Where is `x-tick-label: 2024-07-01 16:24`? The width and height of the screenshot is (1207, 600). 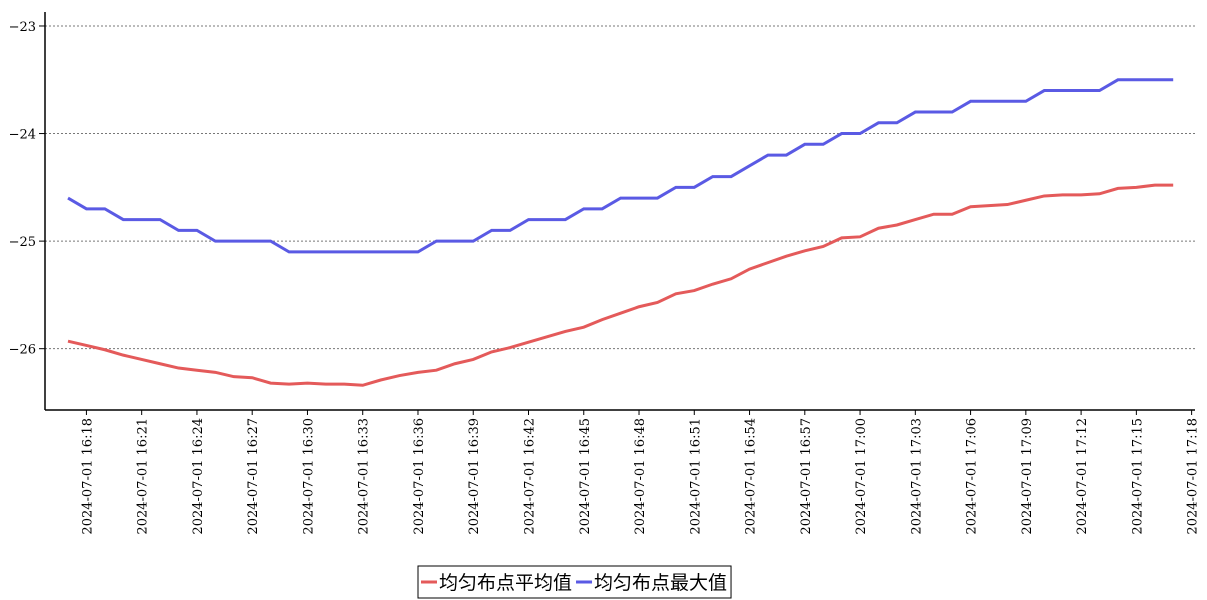
x-tick-label: 2024-07-01 16:24 is located at coordinates (198, 476).